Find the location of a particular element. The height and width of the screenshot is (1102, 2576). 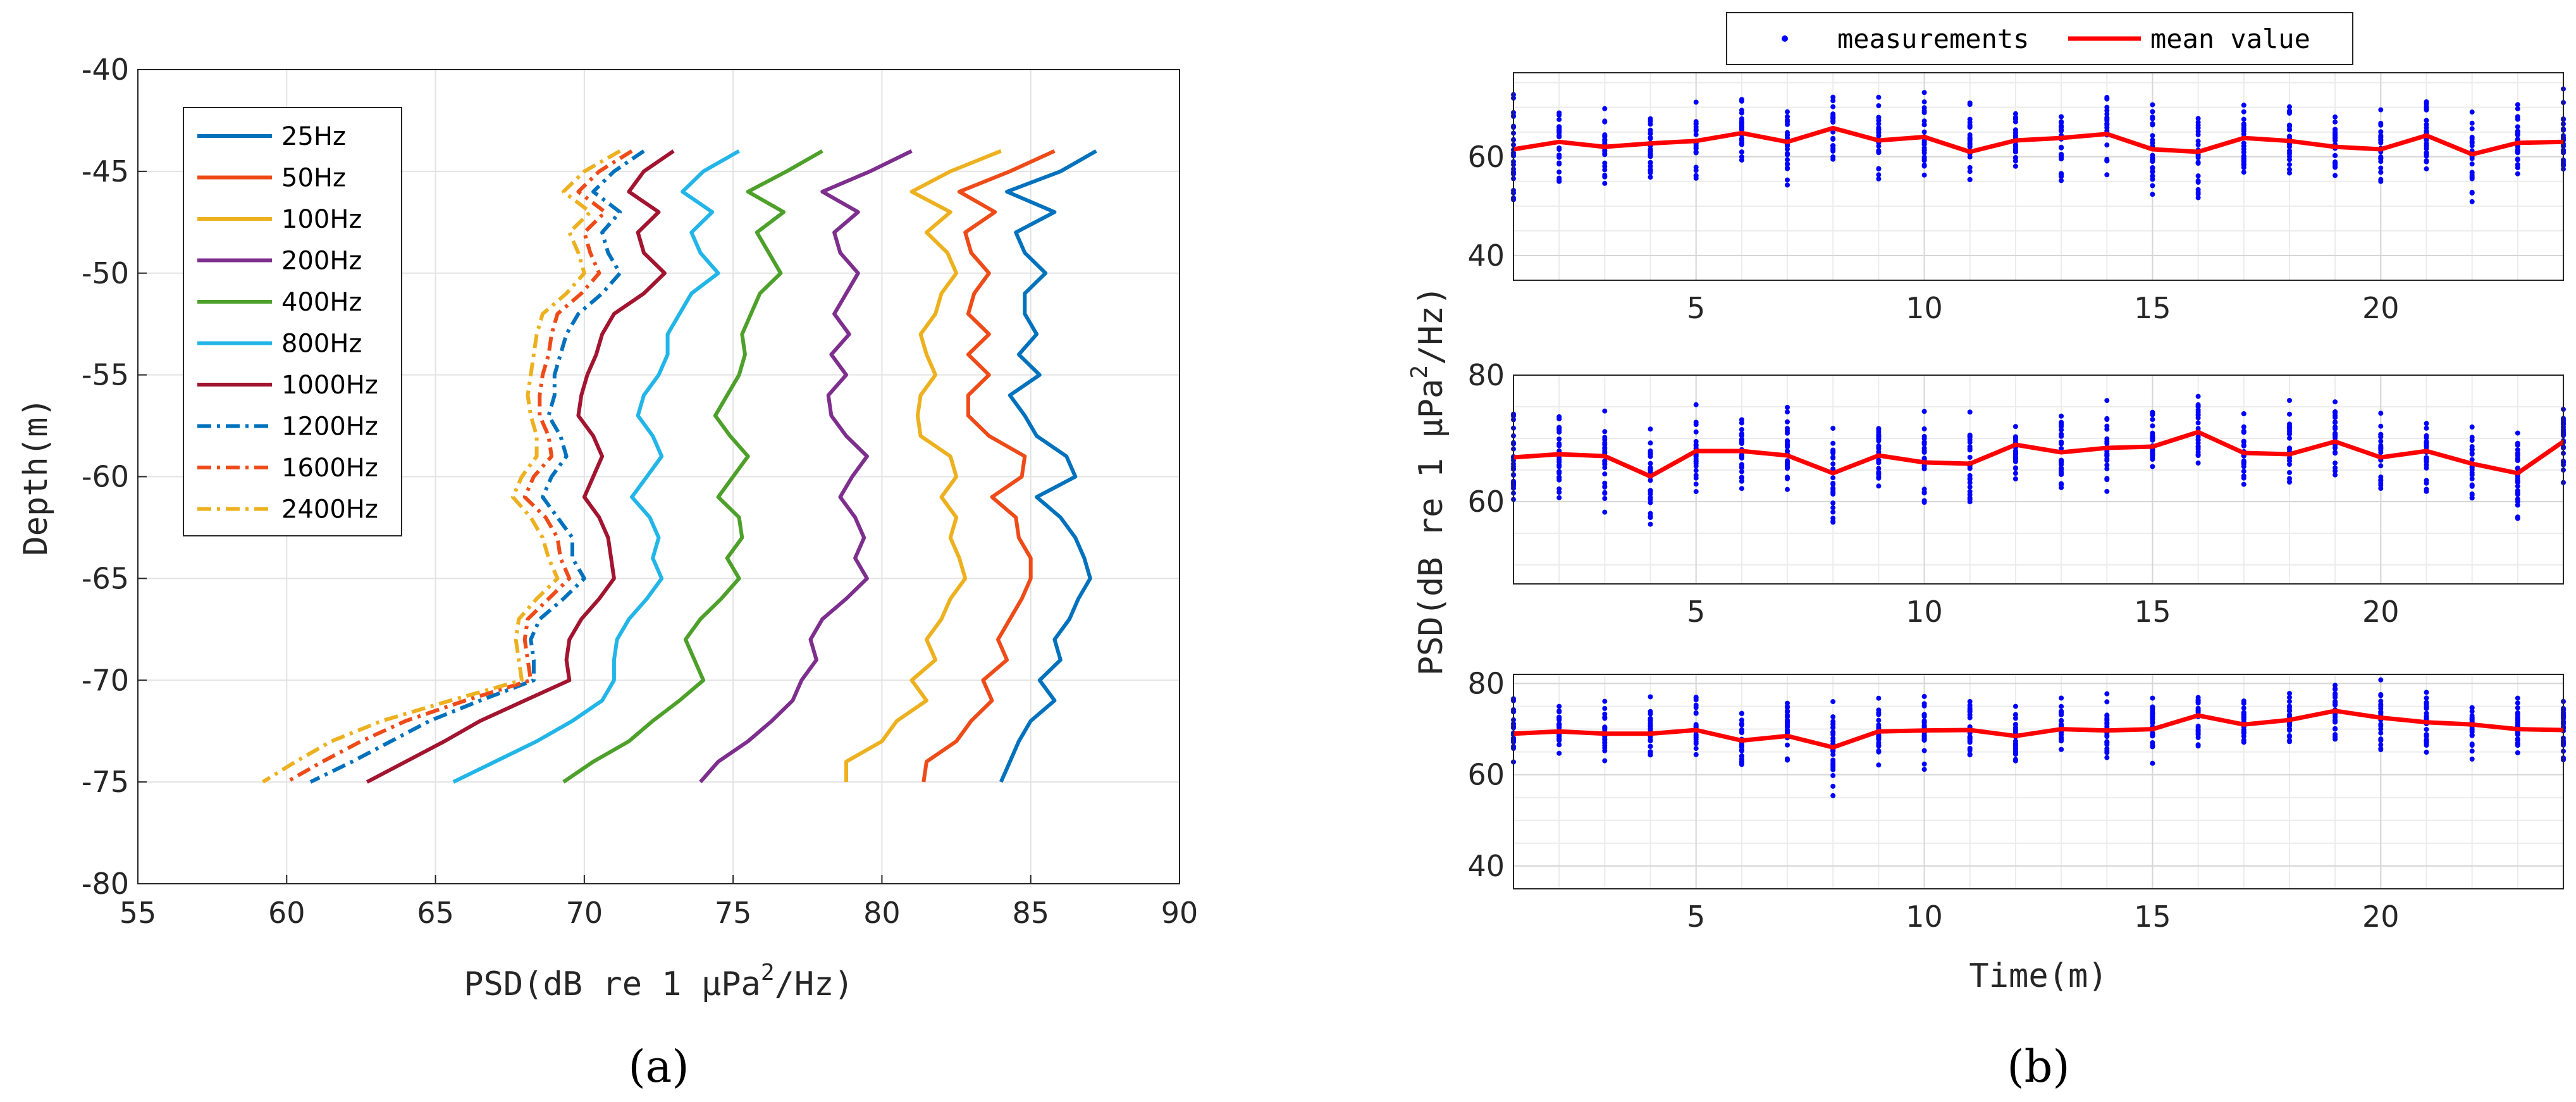

plot-b3-xtick-label: 5 is located at coordinates (1696, 917).